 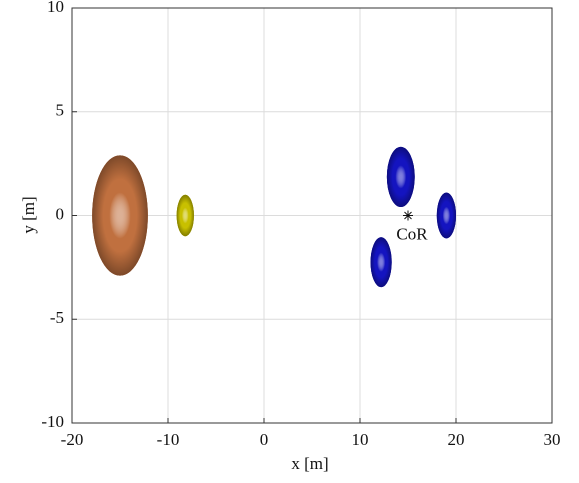 What do you see at coordinates (52, 421) in the screenshot?
I see `y-tick-label: -10` at bounding box center [52, 421].